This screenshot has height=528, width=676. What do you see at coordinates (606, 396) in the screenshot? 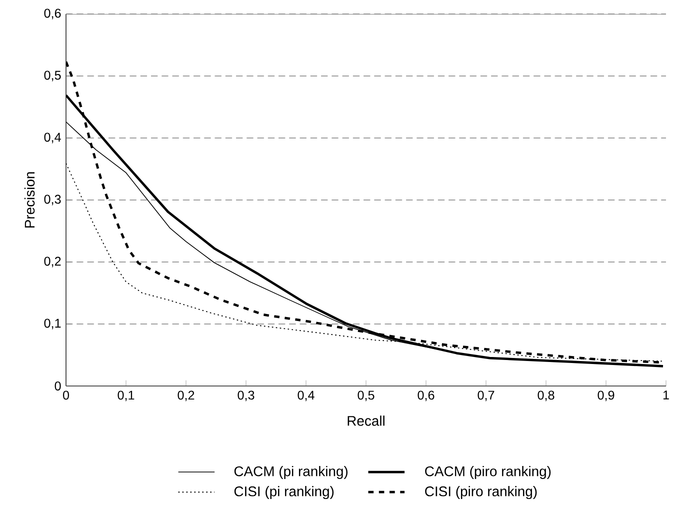
I see `x-tick-label: 0,9` at bounding box center [606, 396].